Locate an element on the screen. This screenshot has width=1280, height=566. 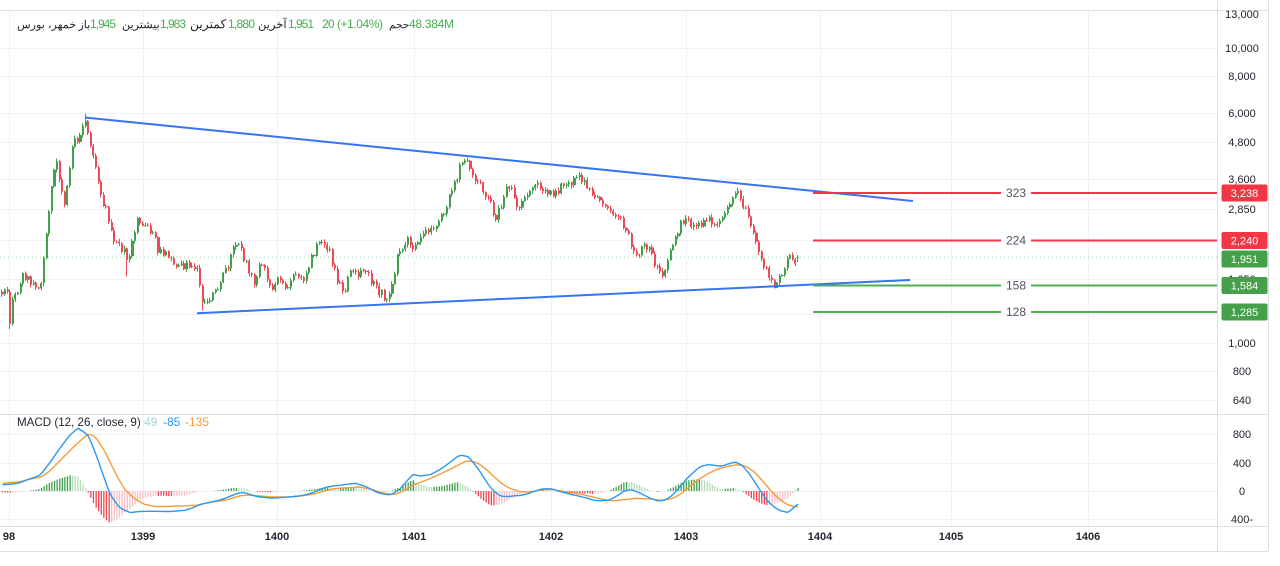
svg-text: 128 is located at coordinates (1016, 312).